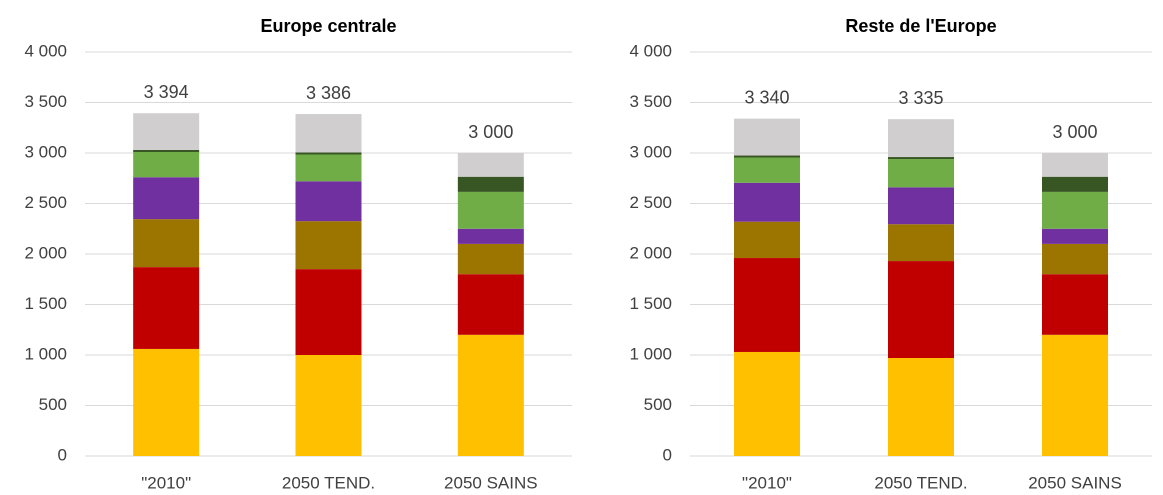  Describe the element at coordinates (328, 26) in the screenshot. I see `chart-title: Europe centrale` at that location.